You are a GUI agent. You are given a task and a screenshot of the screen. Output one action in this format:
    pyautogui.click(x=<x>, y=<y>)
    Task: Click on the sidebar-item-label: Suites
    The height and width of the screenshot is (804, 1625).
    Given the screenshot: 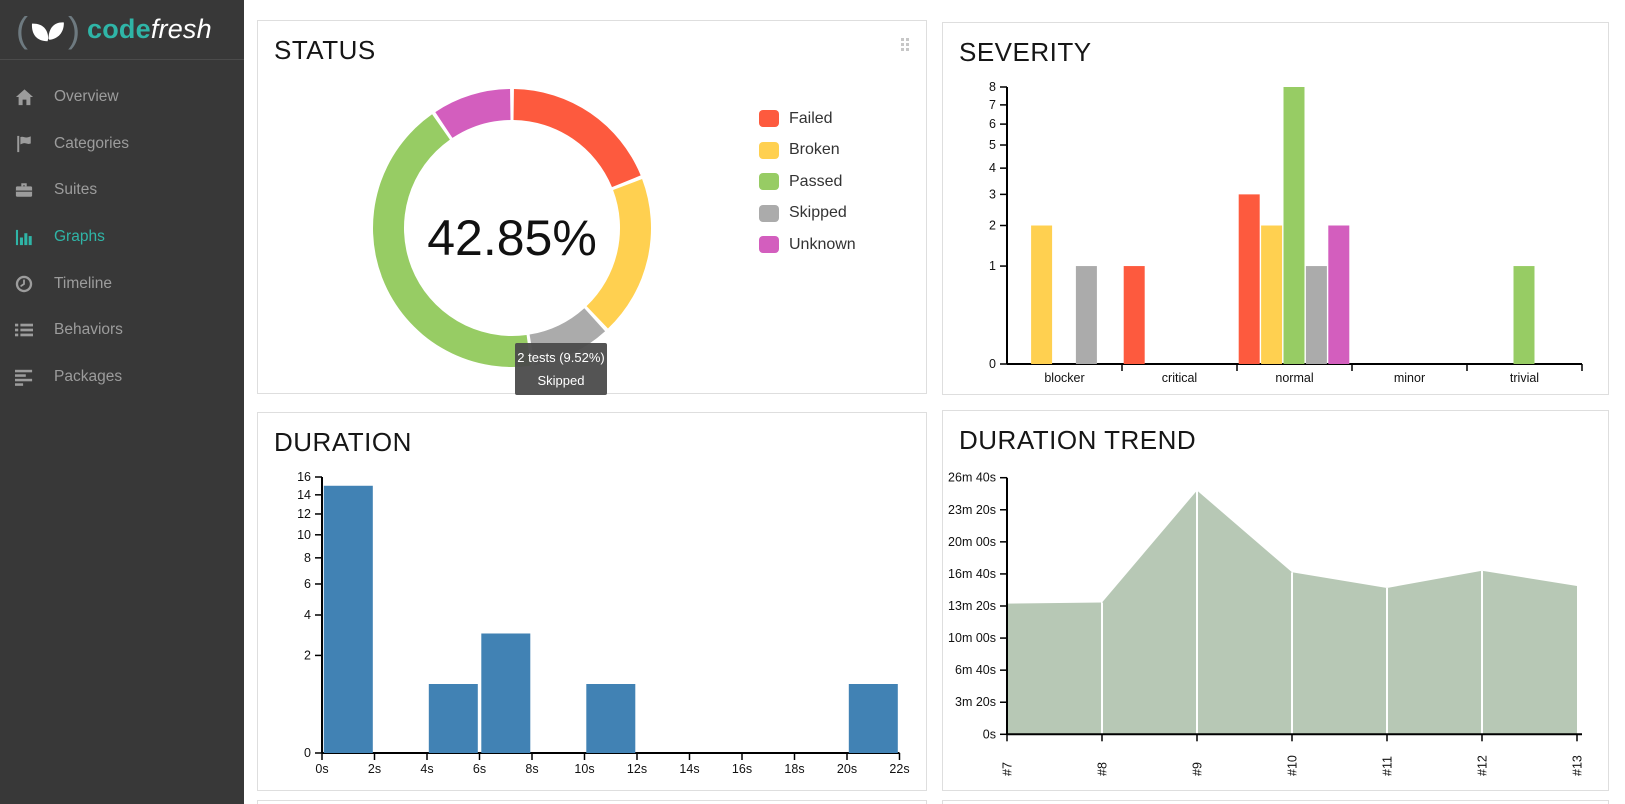 What is the action you would take?
    pyautogui.click(x=76, y=190)
    